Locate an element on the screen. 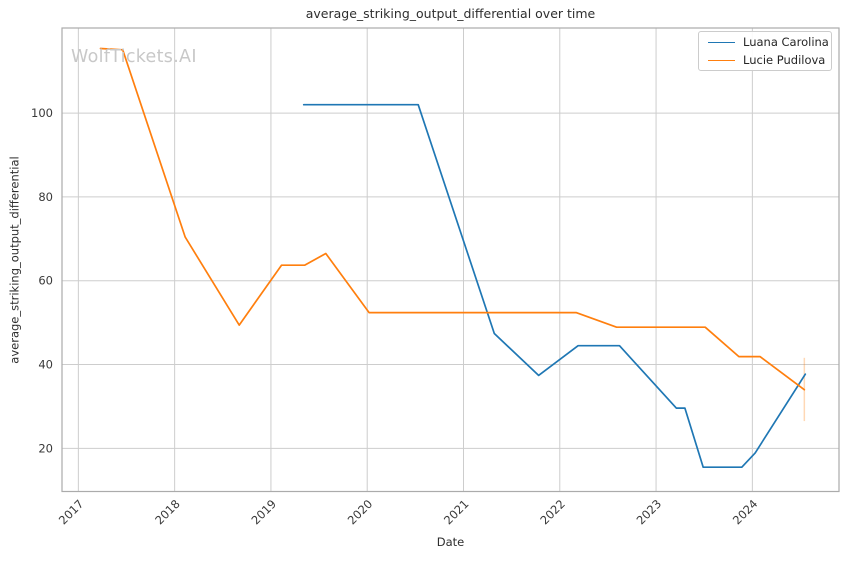 The width and height of the screenshot is (848, 561). x-tick-label-2023: 2023 is located at coordinates (649, 512).